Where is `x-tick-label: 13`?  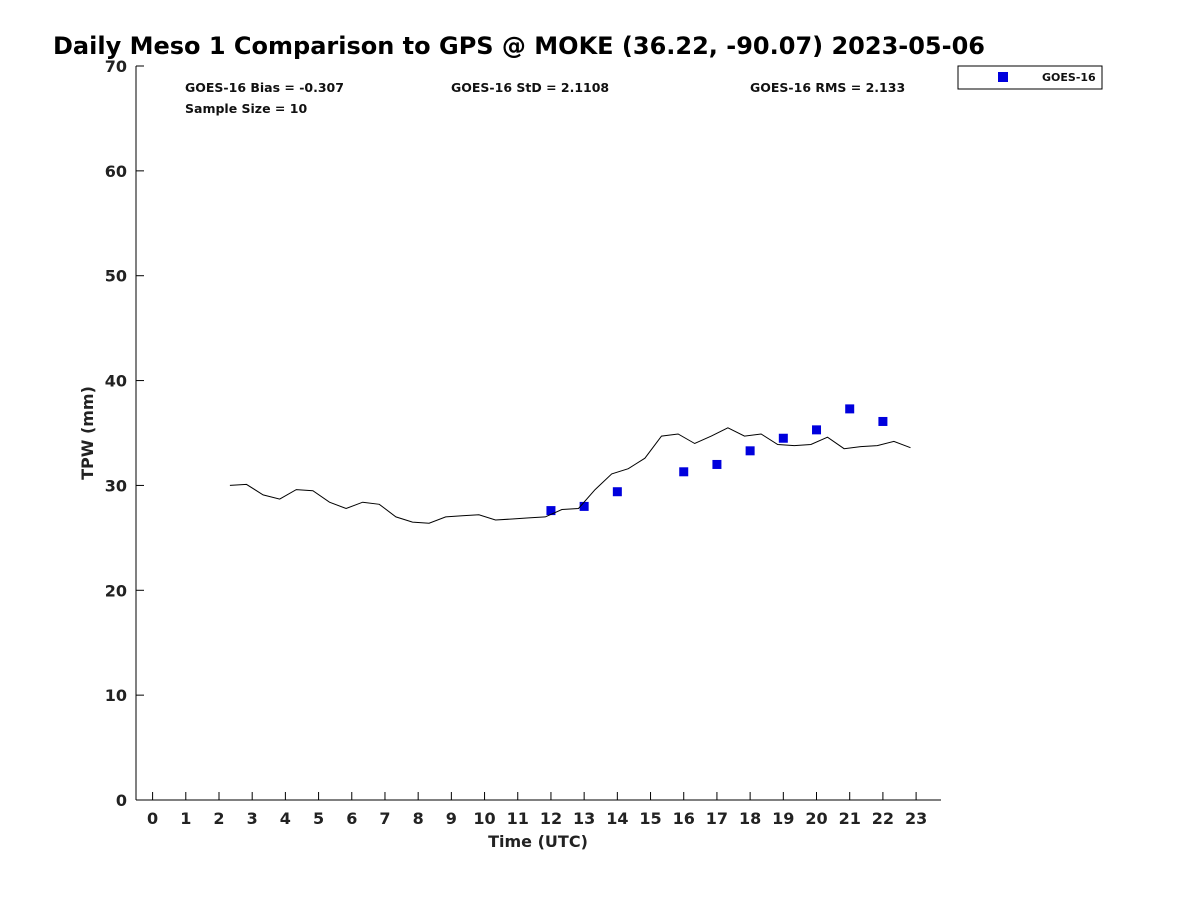 x-tick-label: 13 is located at coordinates (584, 818).